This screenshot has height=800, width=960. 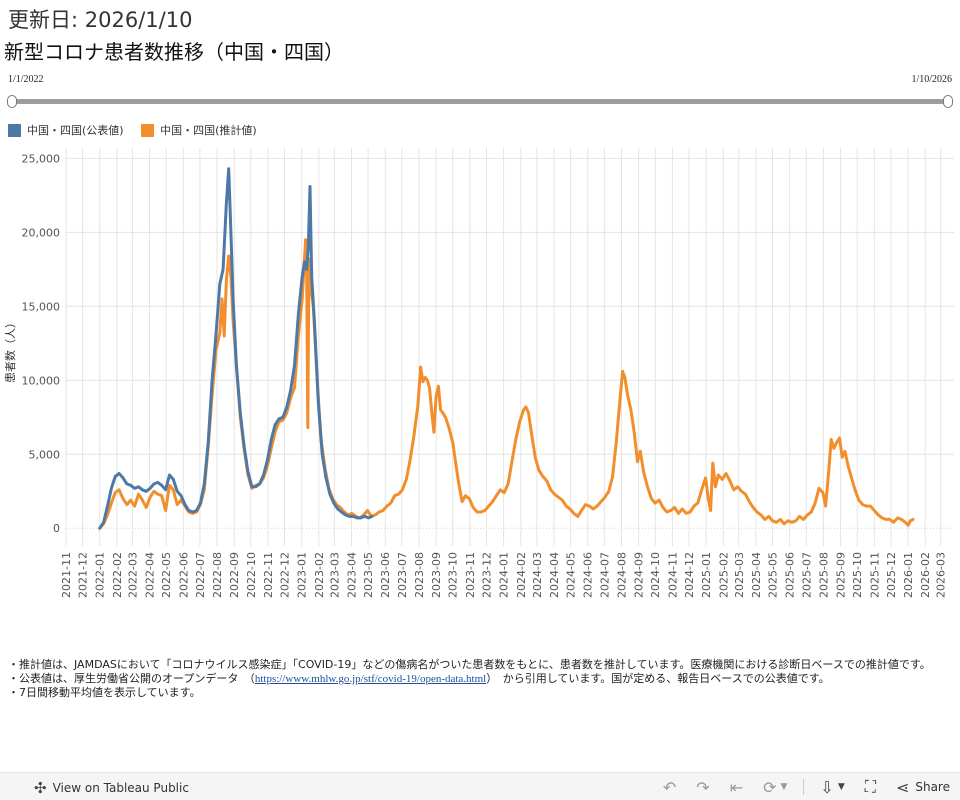 I want to click on x-tick-label: 2023-12, so click(x=486, y=575).